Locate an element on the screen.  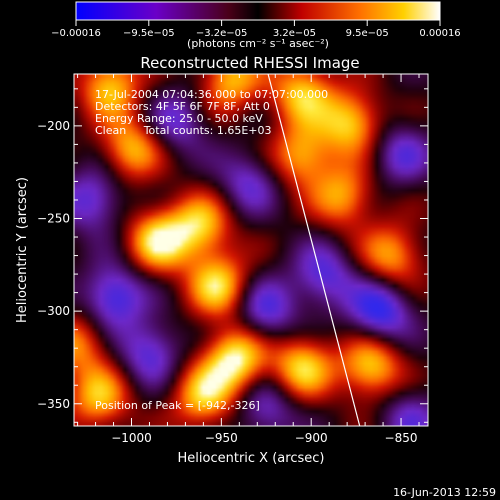
x-tick-label: −900 is located at coordinates (311, 438).